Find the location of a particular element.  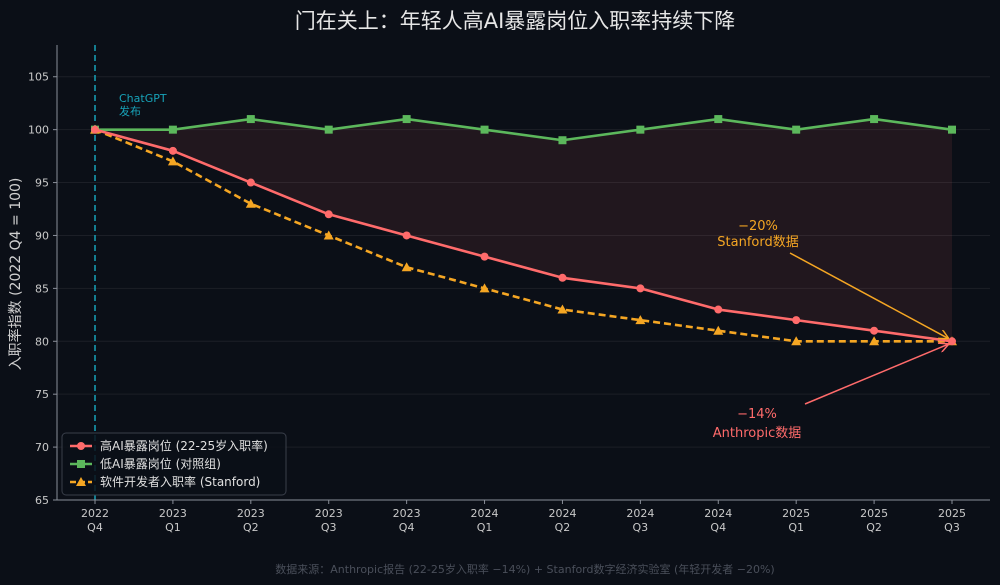

series-line is located at coordinates (524, 129).